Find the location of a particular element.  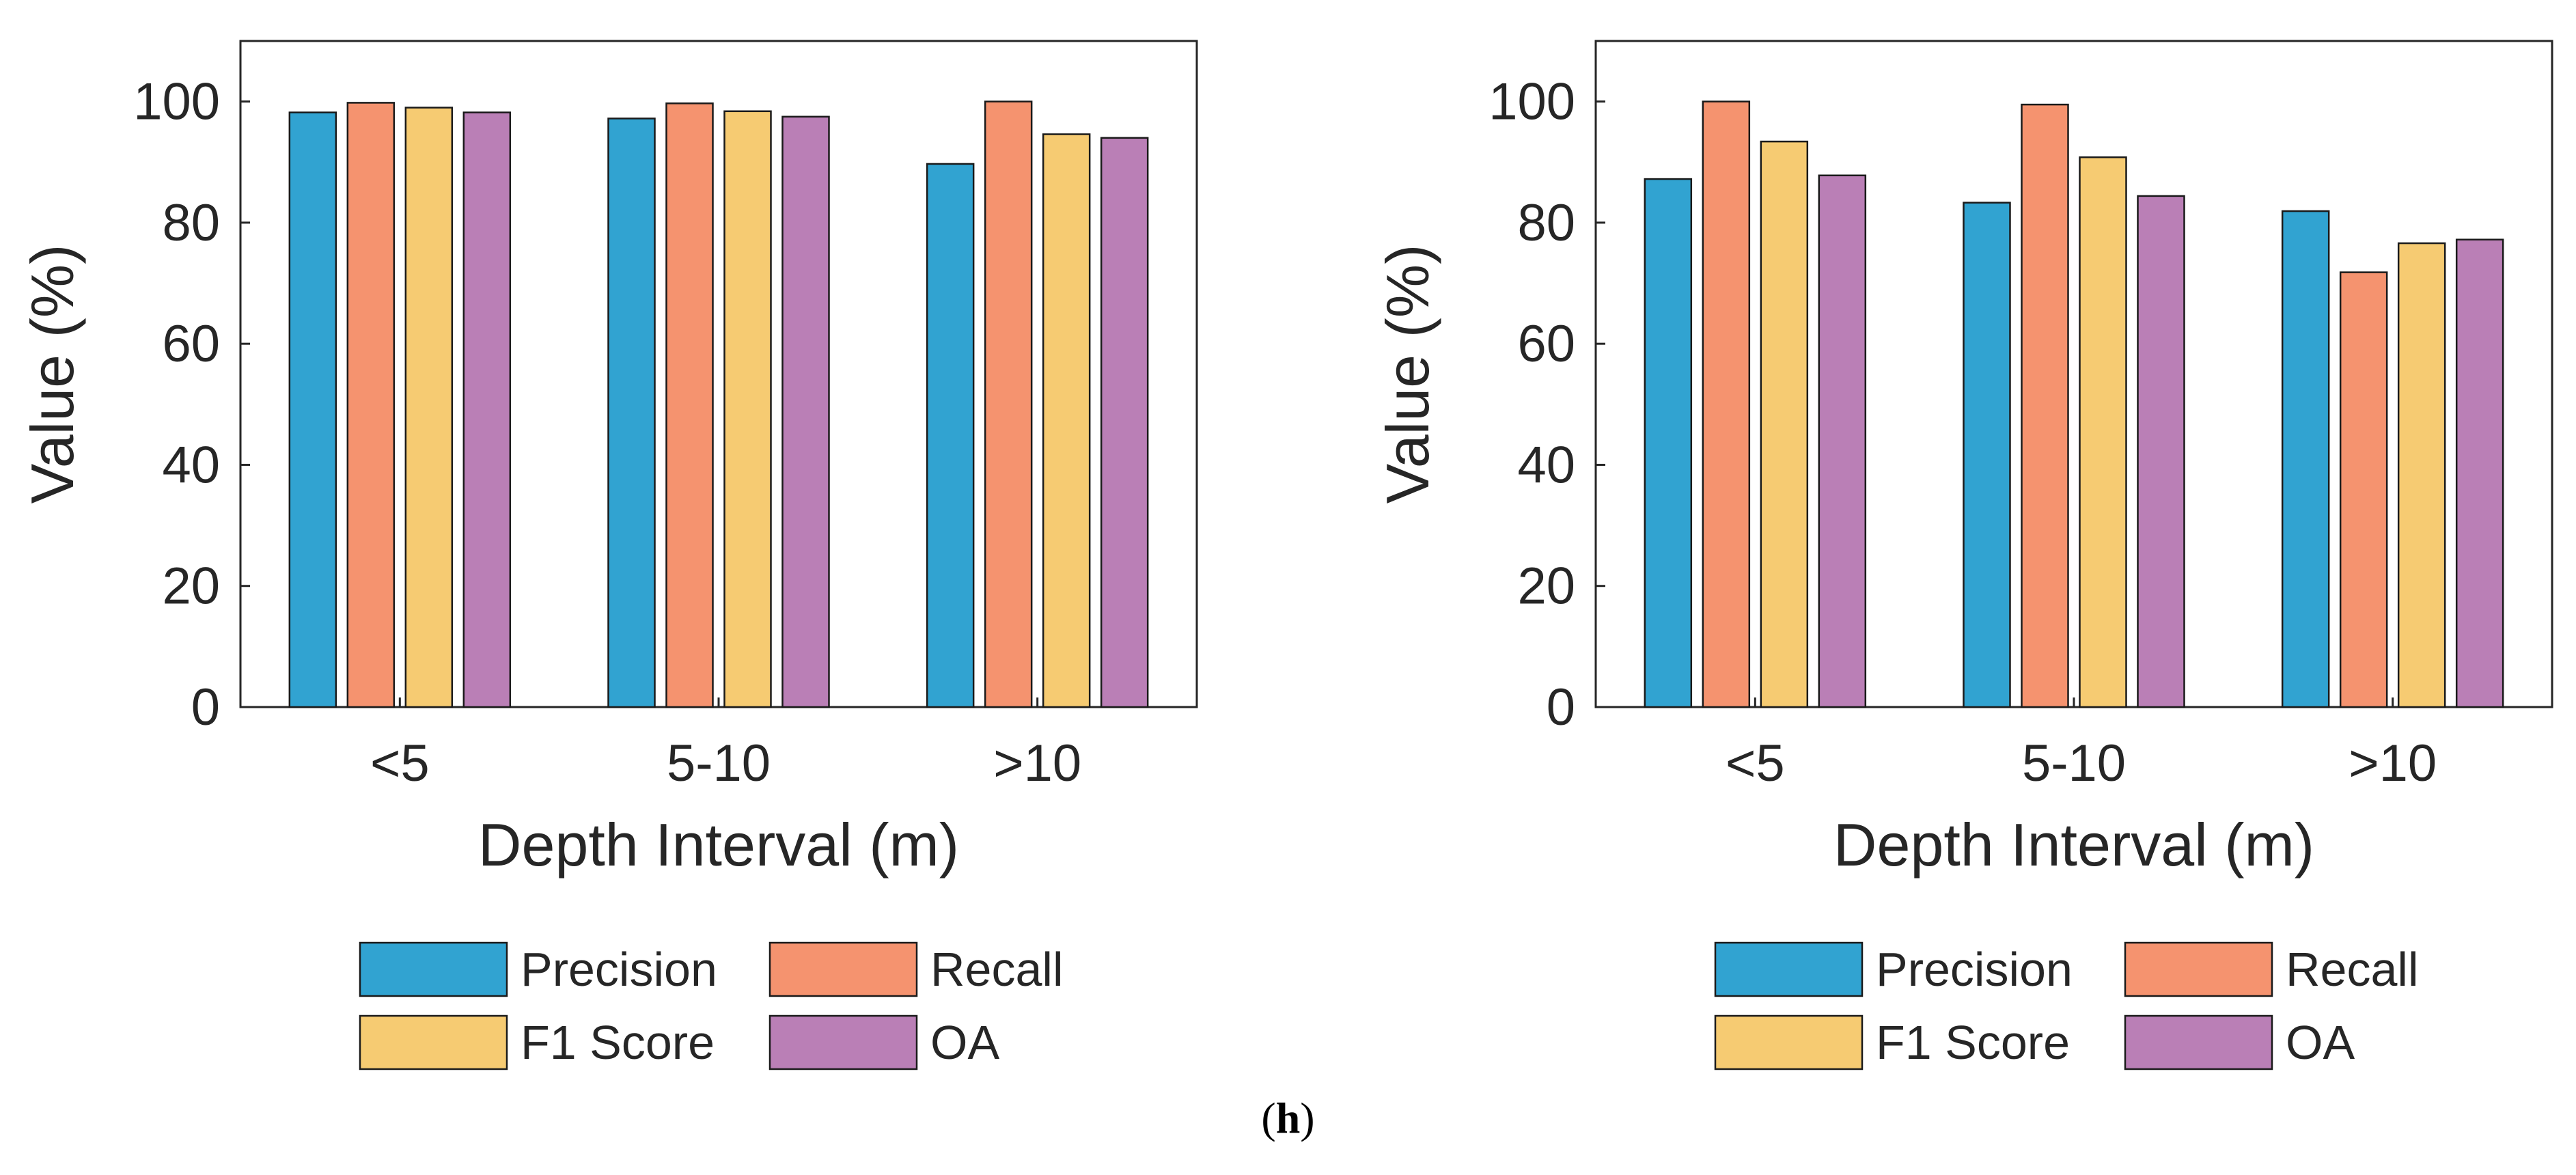

panel-caption-close: ) is located at coordinates (1308, 1118).